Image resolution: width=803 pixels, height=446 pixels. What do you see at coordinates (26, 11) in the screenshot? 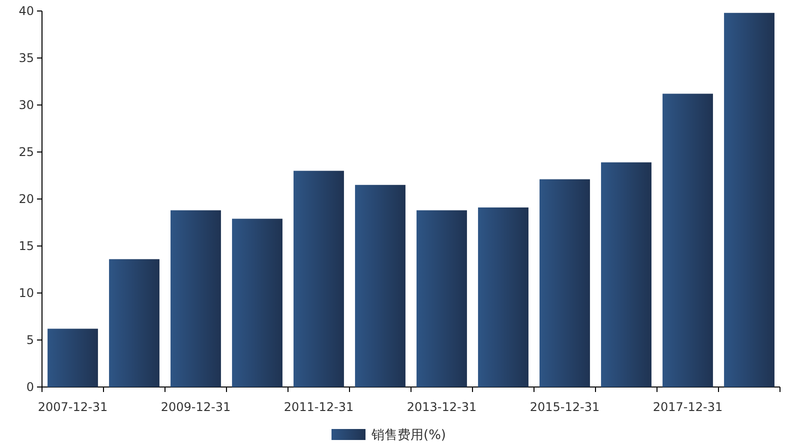
I see `y-tick-label: 40` at bounding box center [26, 11].